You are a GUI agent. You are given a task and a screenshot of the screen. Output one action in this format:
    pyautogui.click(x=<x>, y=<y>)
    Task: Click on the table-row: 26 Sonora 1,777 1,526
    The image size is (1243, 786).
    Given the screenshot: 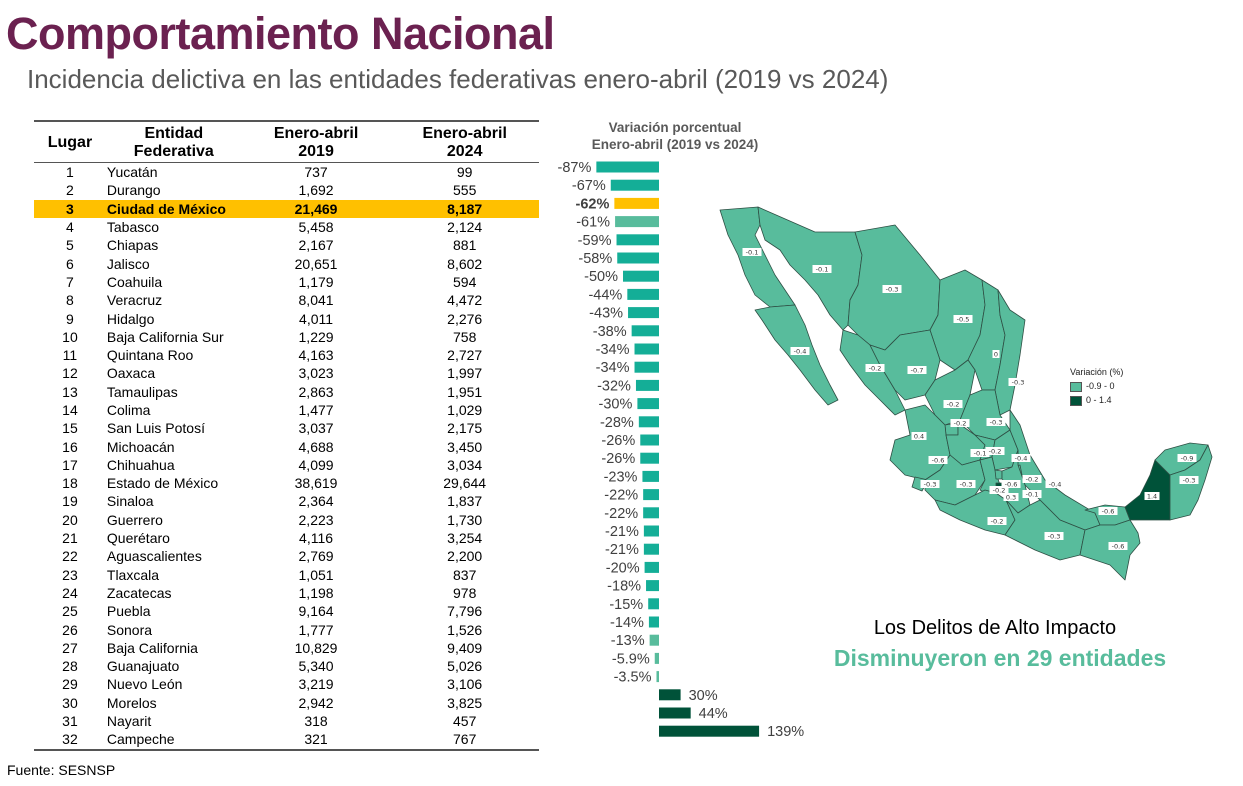 What is the action you would take?
    pyautogui.click(x=286, y=629)
    